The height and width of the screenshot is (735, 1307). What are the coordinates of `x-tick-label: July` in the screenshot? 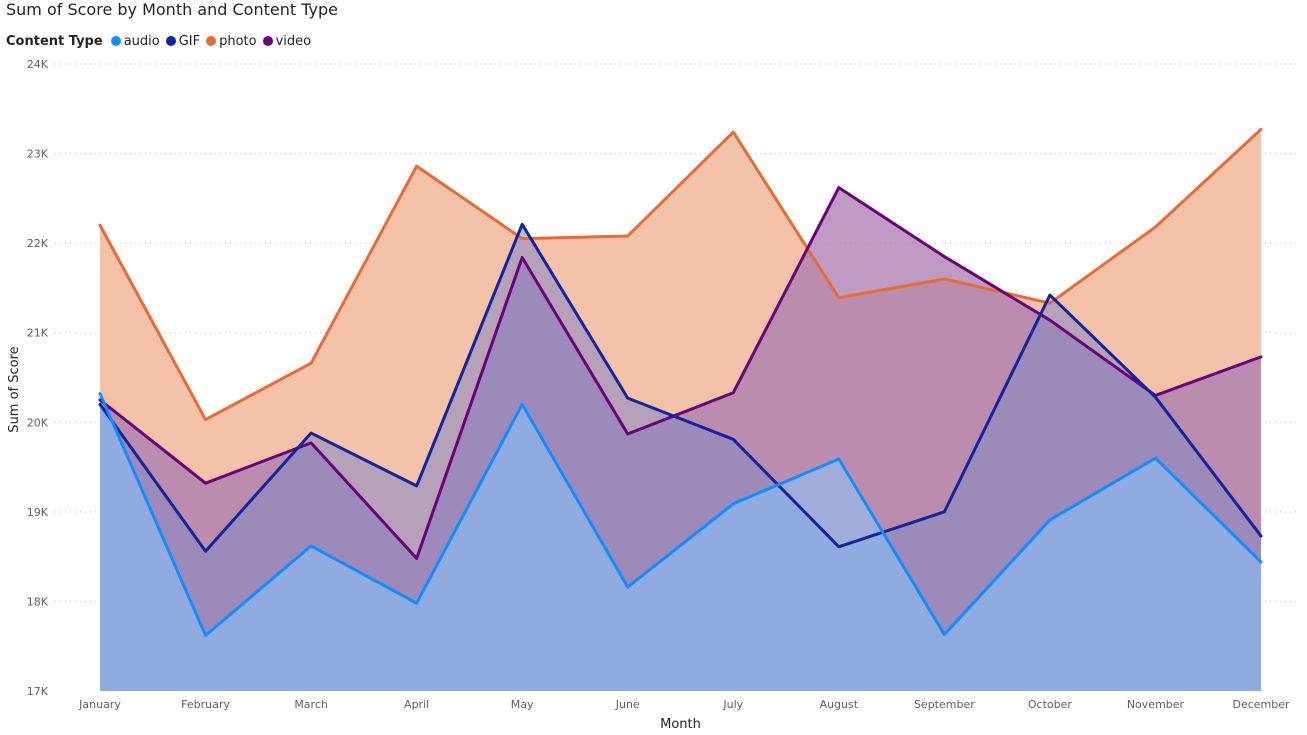 It's located at (732, 704).